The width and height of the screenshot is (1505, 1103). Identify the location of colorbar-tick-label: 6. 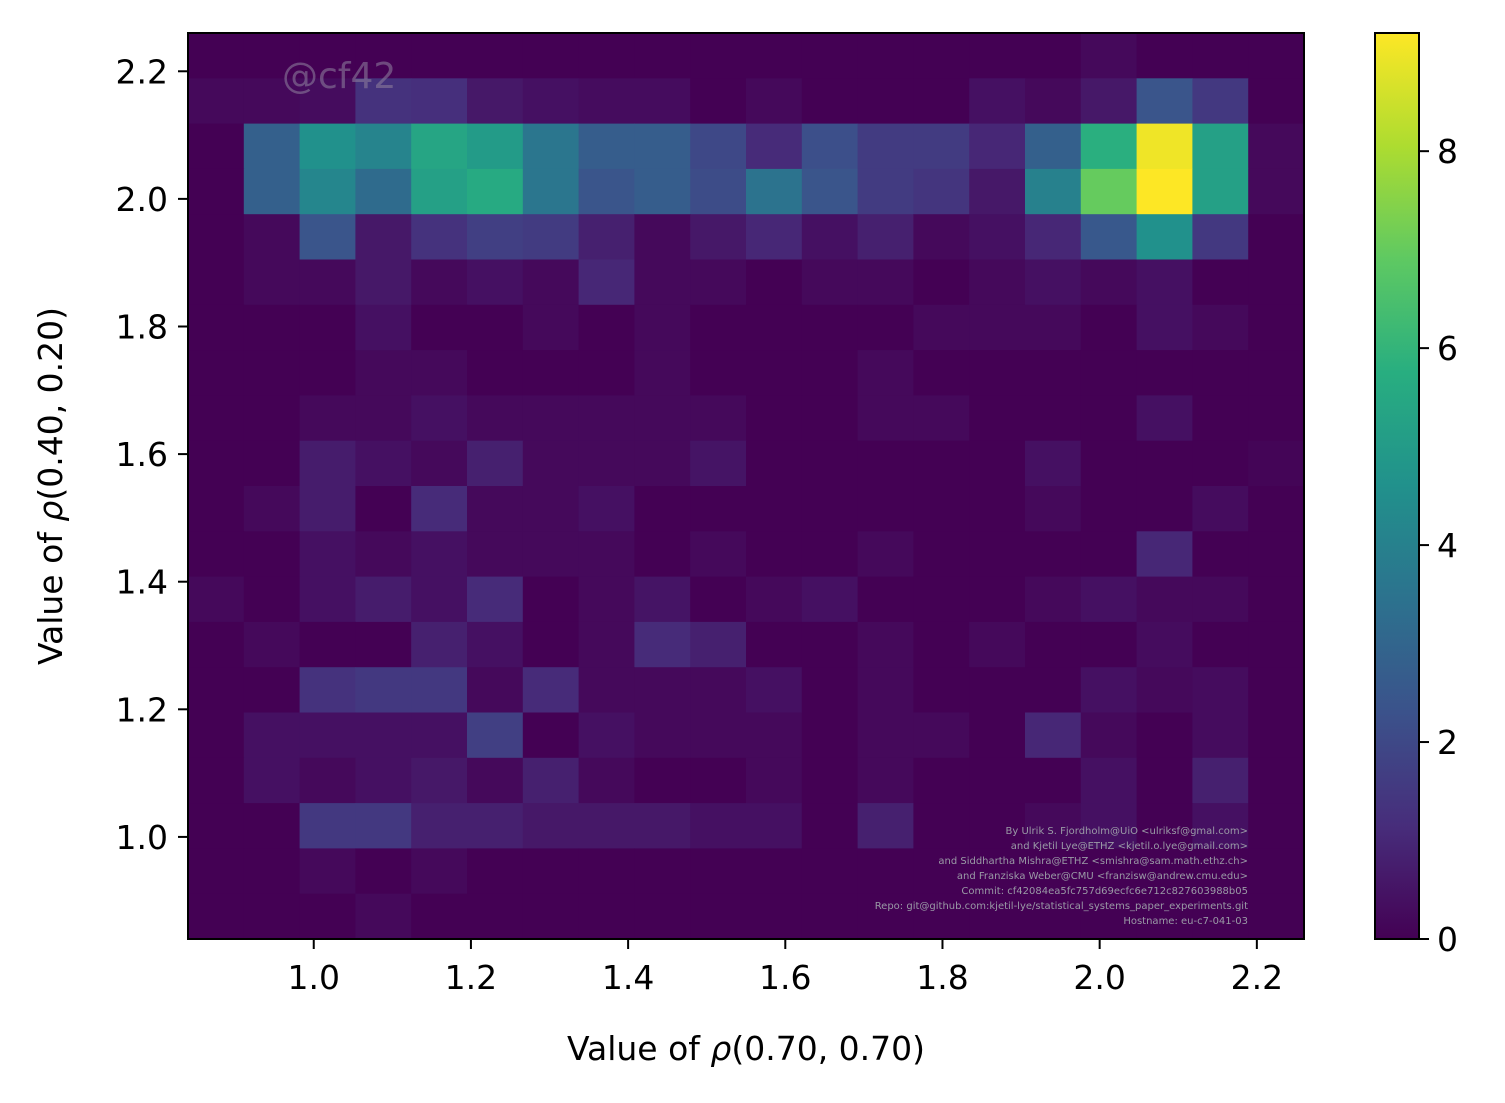
(1447, 348).